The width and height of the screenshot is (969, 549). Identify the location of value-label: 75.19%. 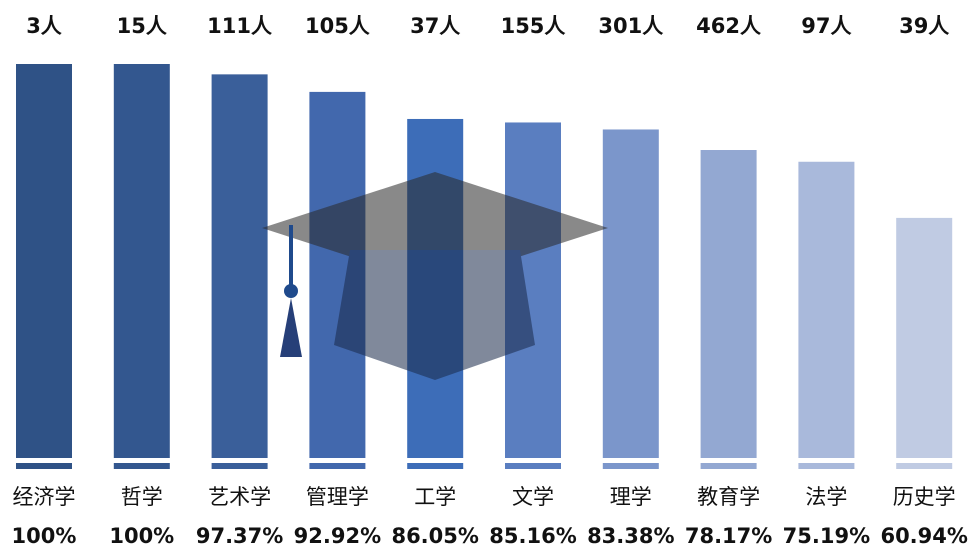
(826, 536).